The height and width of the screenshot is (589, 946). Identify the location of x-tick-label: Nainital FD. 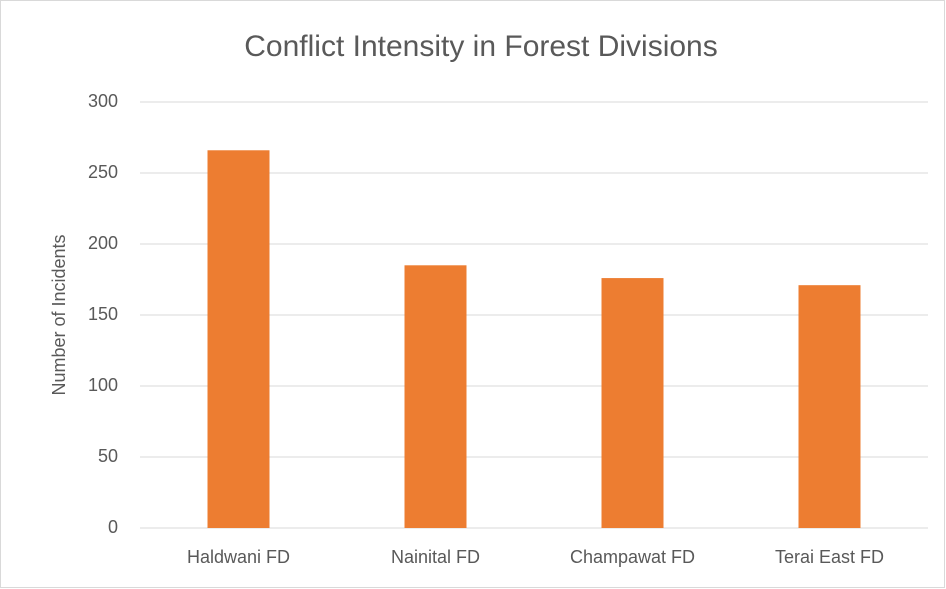
(435, 557).